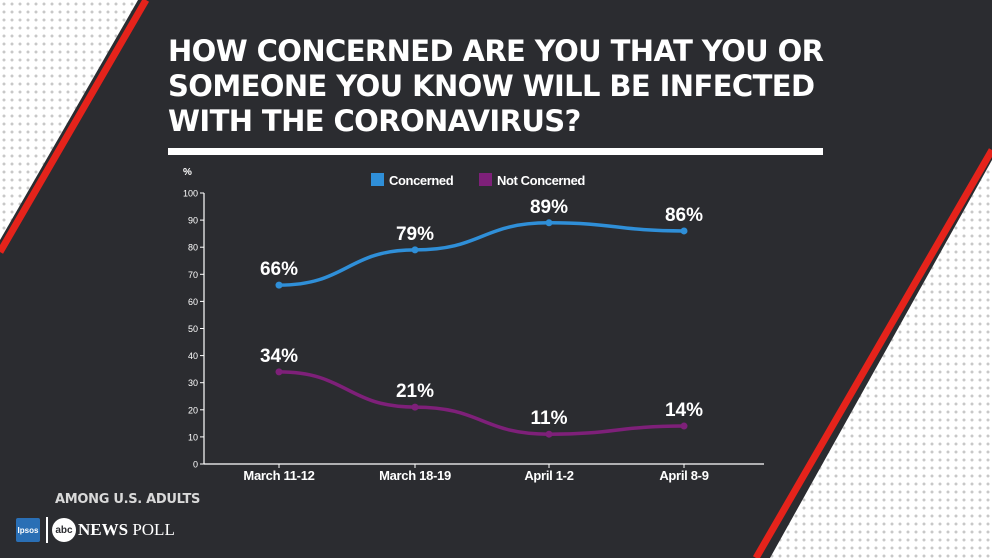  What do you see at coordinates (279, 356) in the screenshot?
I see `data-label: 34%` at bounding box center [279, 356].